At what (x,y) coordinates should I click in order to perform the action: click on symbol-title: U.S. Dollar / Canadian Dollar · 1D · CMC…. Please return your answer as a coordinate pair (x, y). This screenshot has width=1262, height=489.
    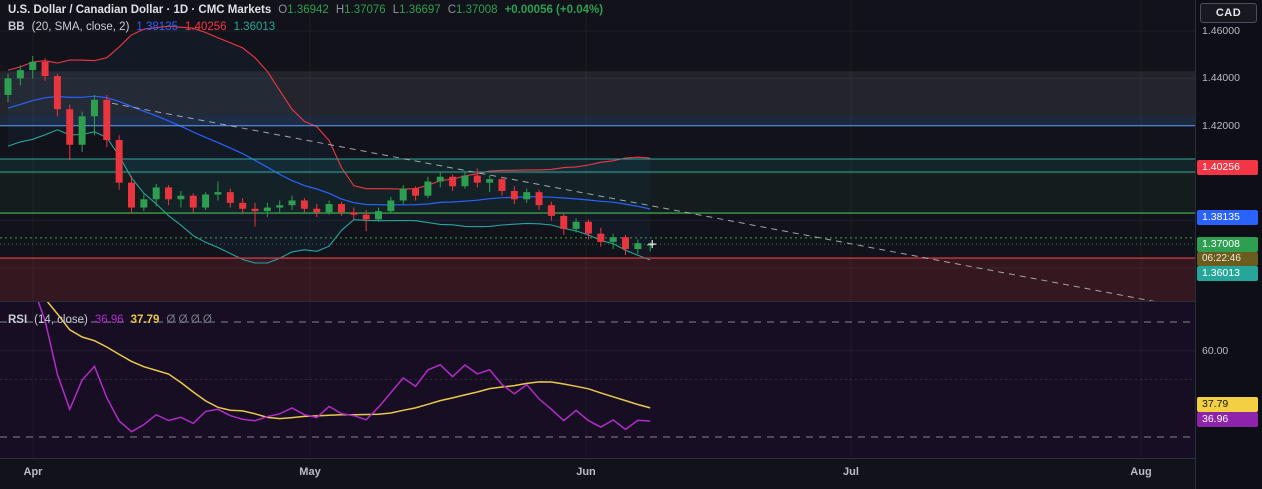
    Looking at the image, I should click on (140, 10).